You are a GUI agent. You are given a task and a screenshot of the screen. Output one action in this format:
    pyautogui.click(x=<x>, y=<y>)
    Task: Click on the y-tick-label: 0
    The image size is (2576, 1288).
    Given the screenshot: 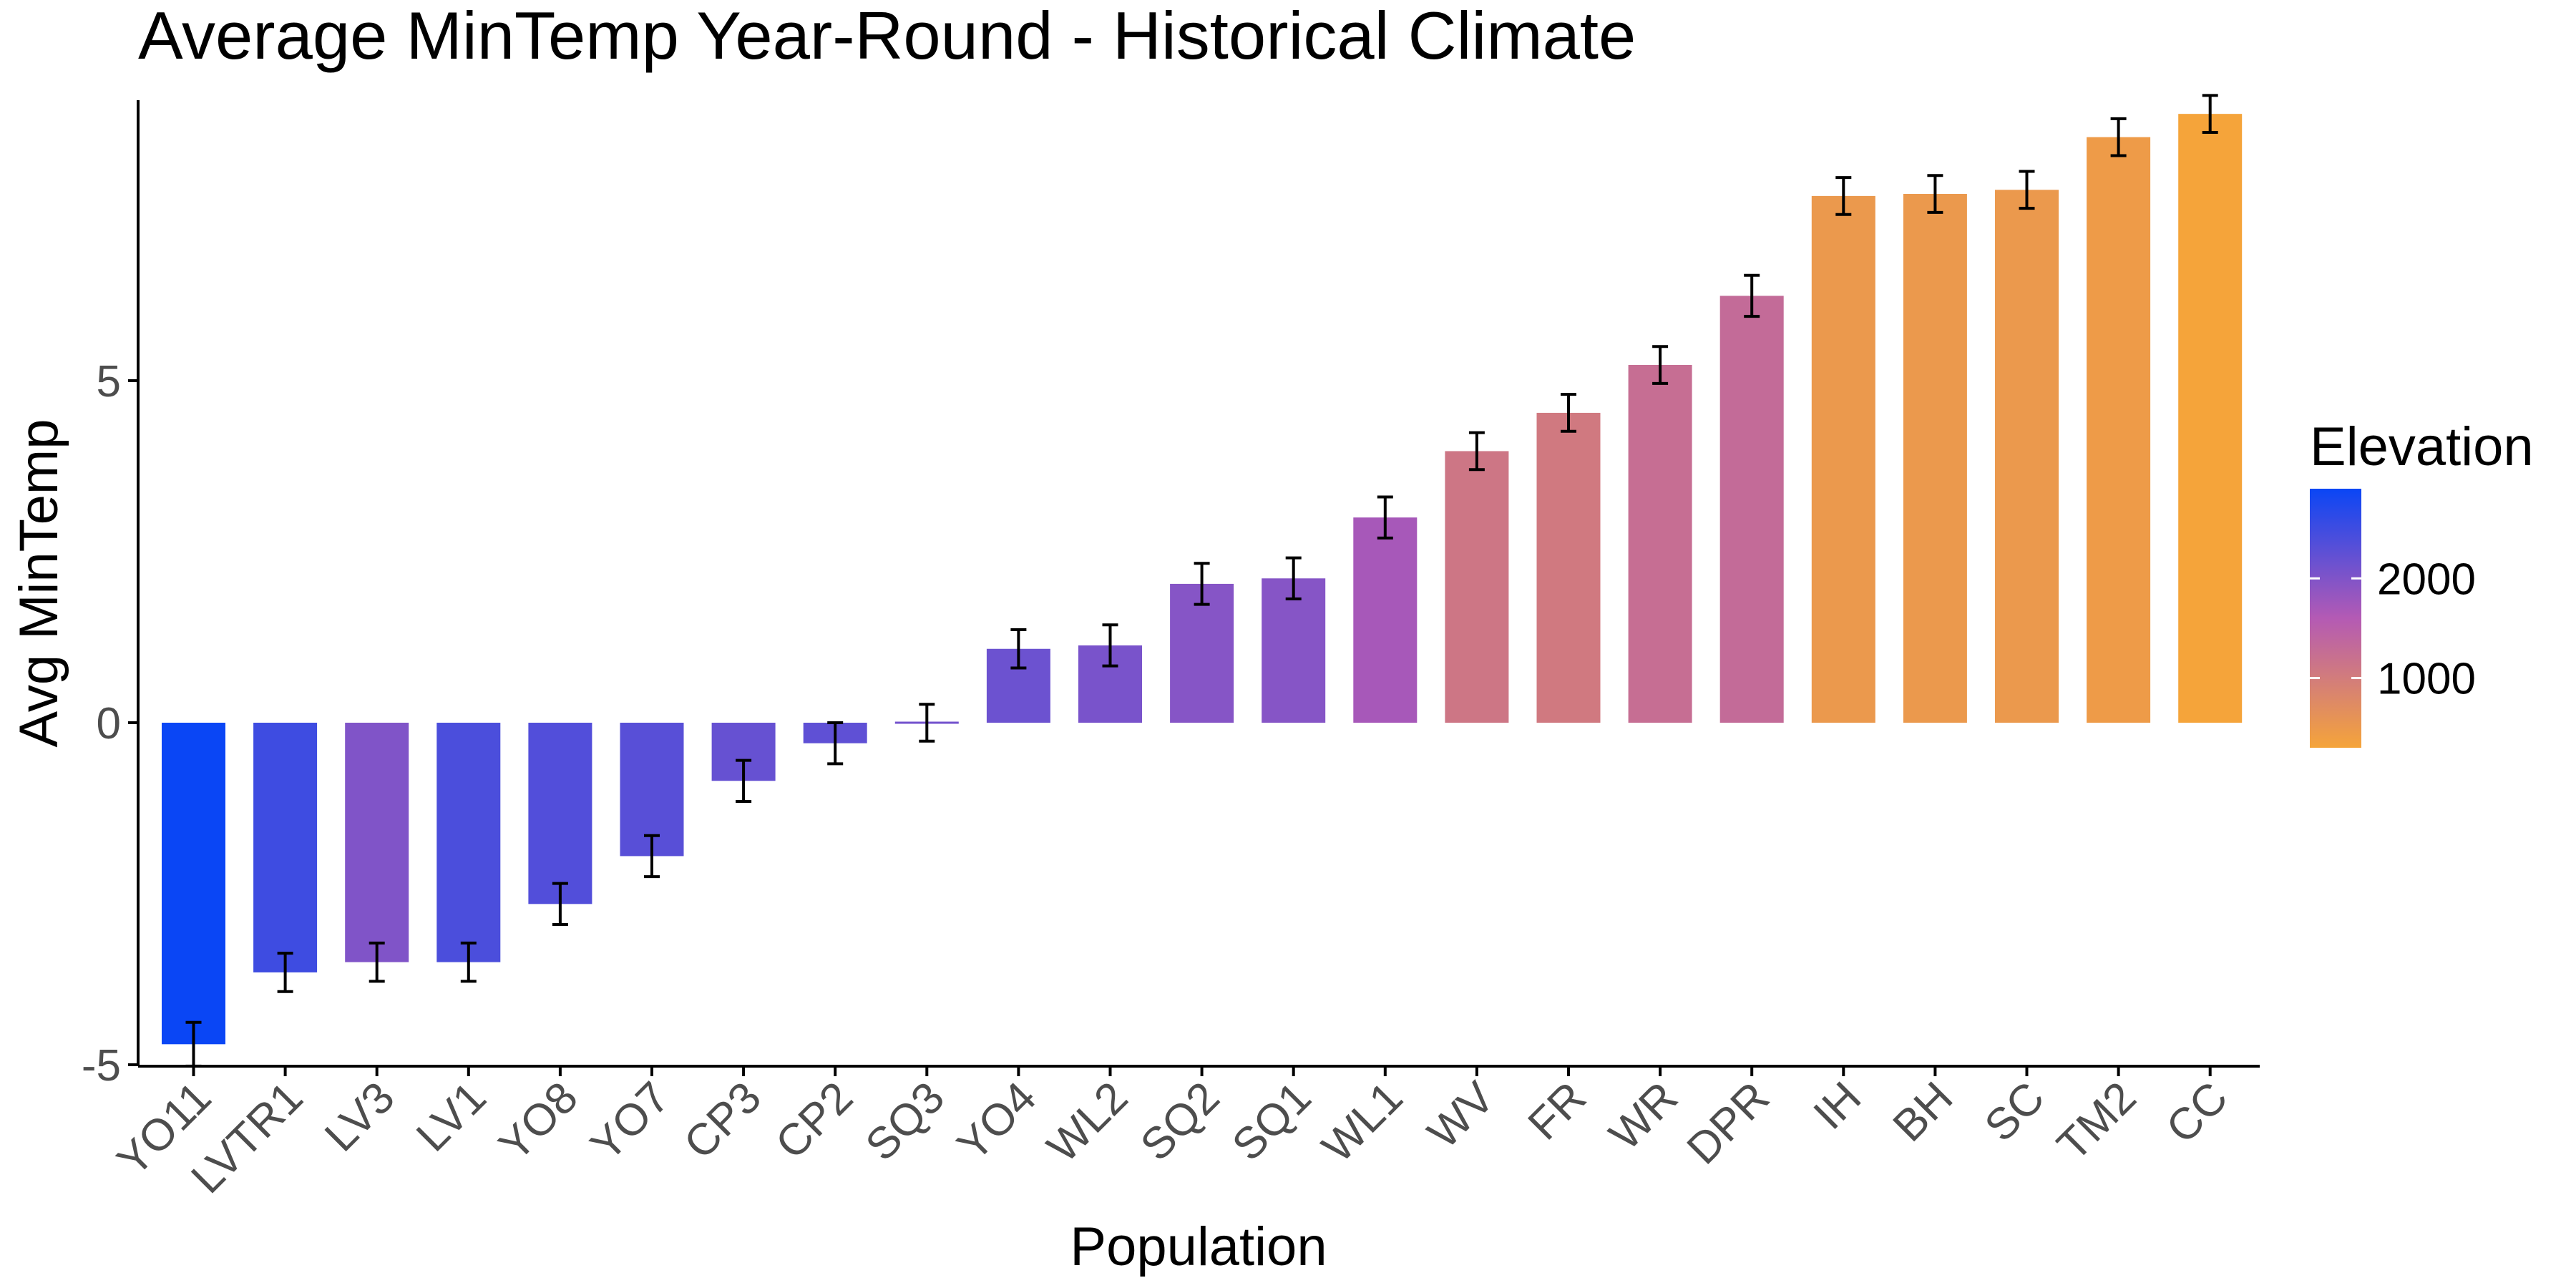 What is the action you would take?
    pyautogui.click(x=109, y=723)
    